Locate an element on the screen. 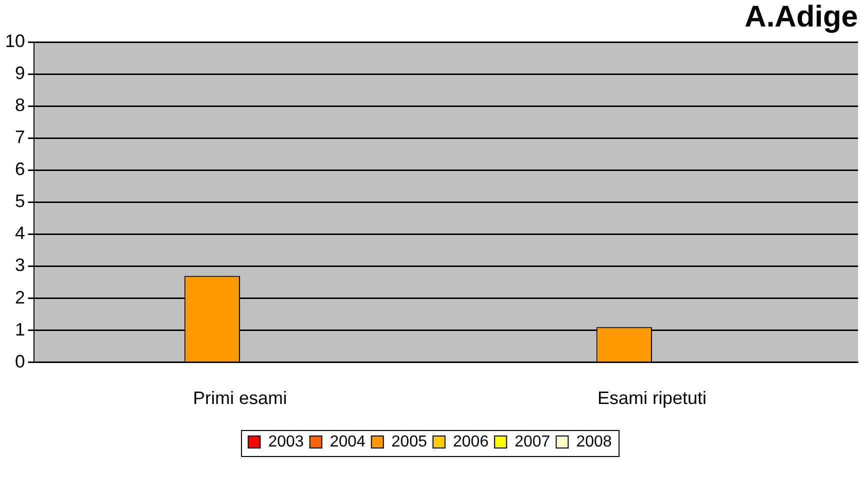 Image resolution: width=860 pixels, height=480 pixels. y-tick-label: 5 is located at coordinates (20, 201).